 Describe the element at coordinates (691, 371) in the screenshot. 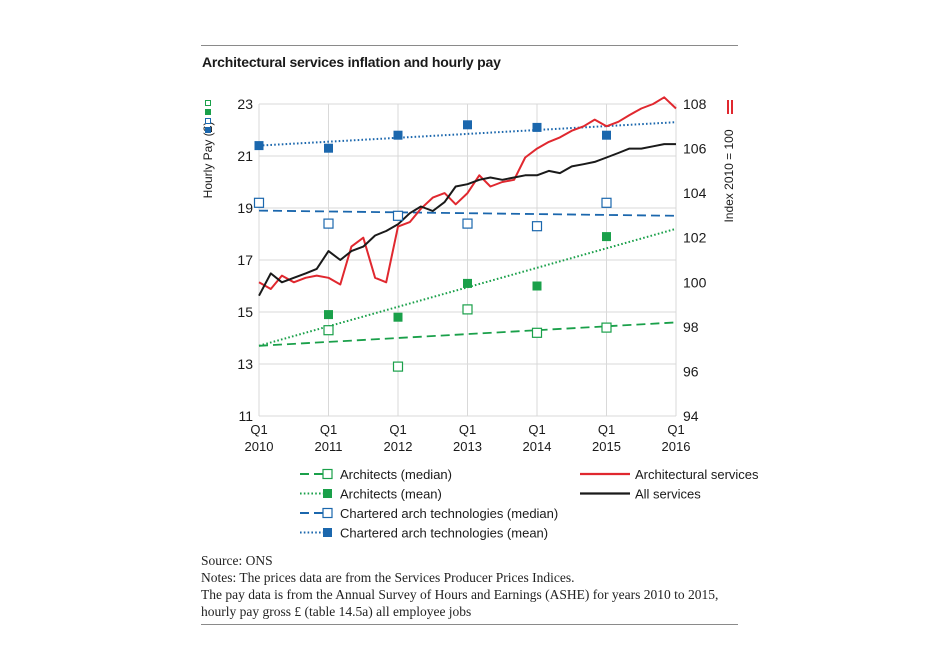

I see `right-tick-label: 96` at that location.